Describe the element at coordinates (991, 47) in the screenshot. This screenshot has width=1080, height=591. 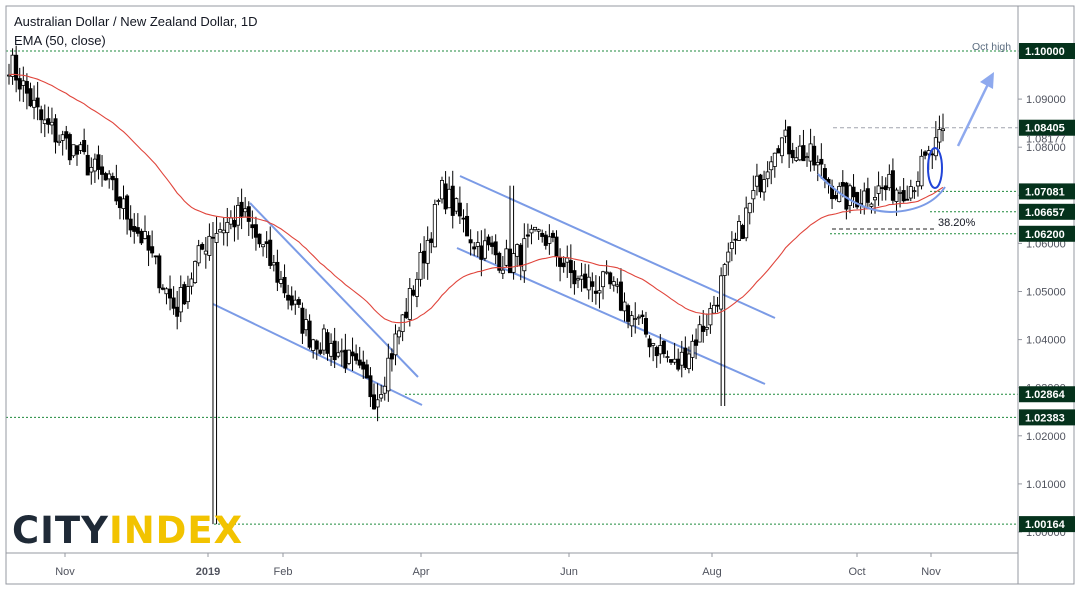
I see `oct-high-annotation: Oct high` at that location.